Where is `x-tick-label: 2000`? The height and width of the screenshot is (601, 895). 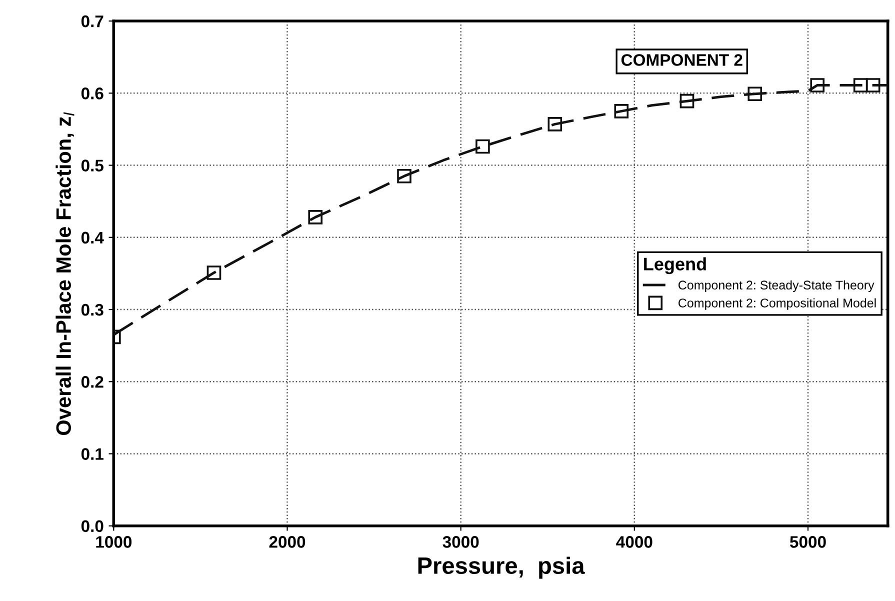 x-tick-label: 2000 is located at coordinates (287, 542).